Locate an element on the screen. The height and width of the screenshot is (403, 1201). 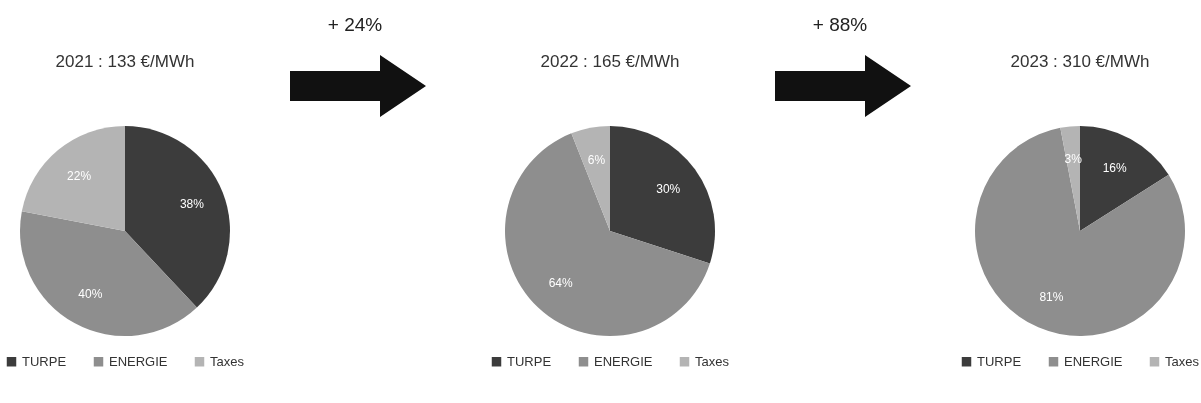
data-label: 22% is located at coordinates (79, 175).